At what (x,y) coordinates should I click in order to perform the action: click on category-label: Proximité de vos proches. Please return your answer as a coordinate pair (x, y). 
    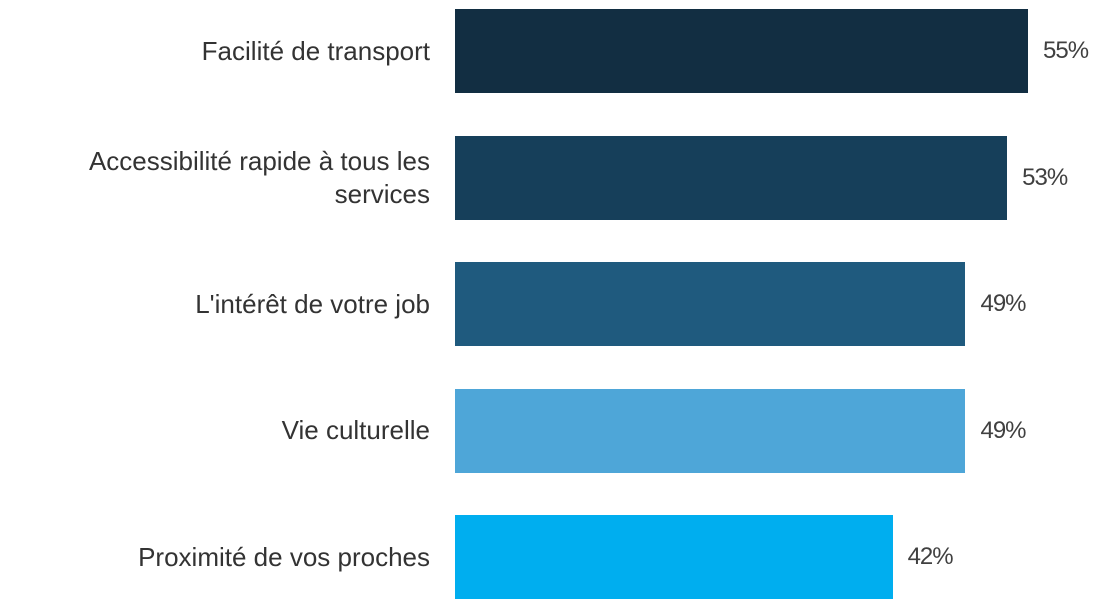
    Looking at the image, I should click on (284, 556).